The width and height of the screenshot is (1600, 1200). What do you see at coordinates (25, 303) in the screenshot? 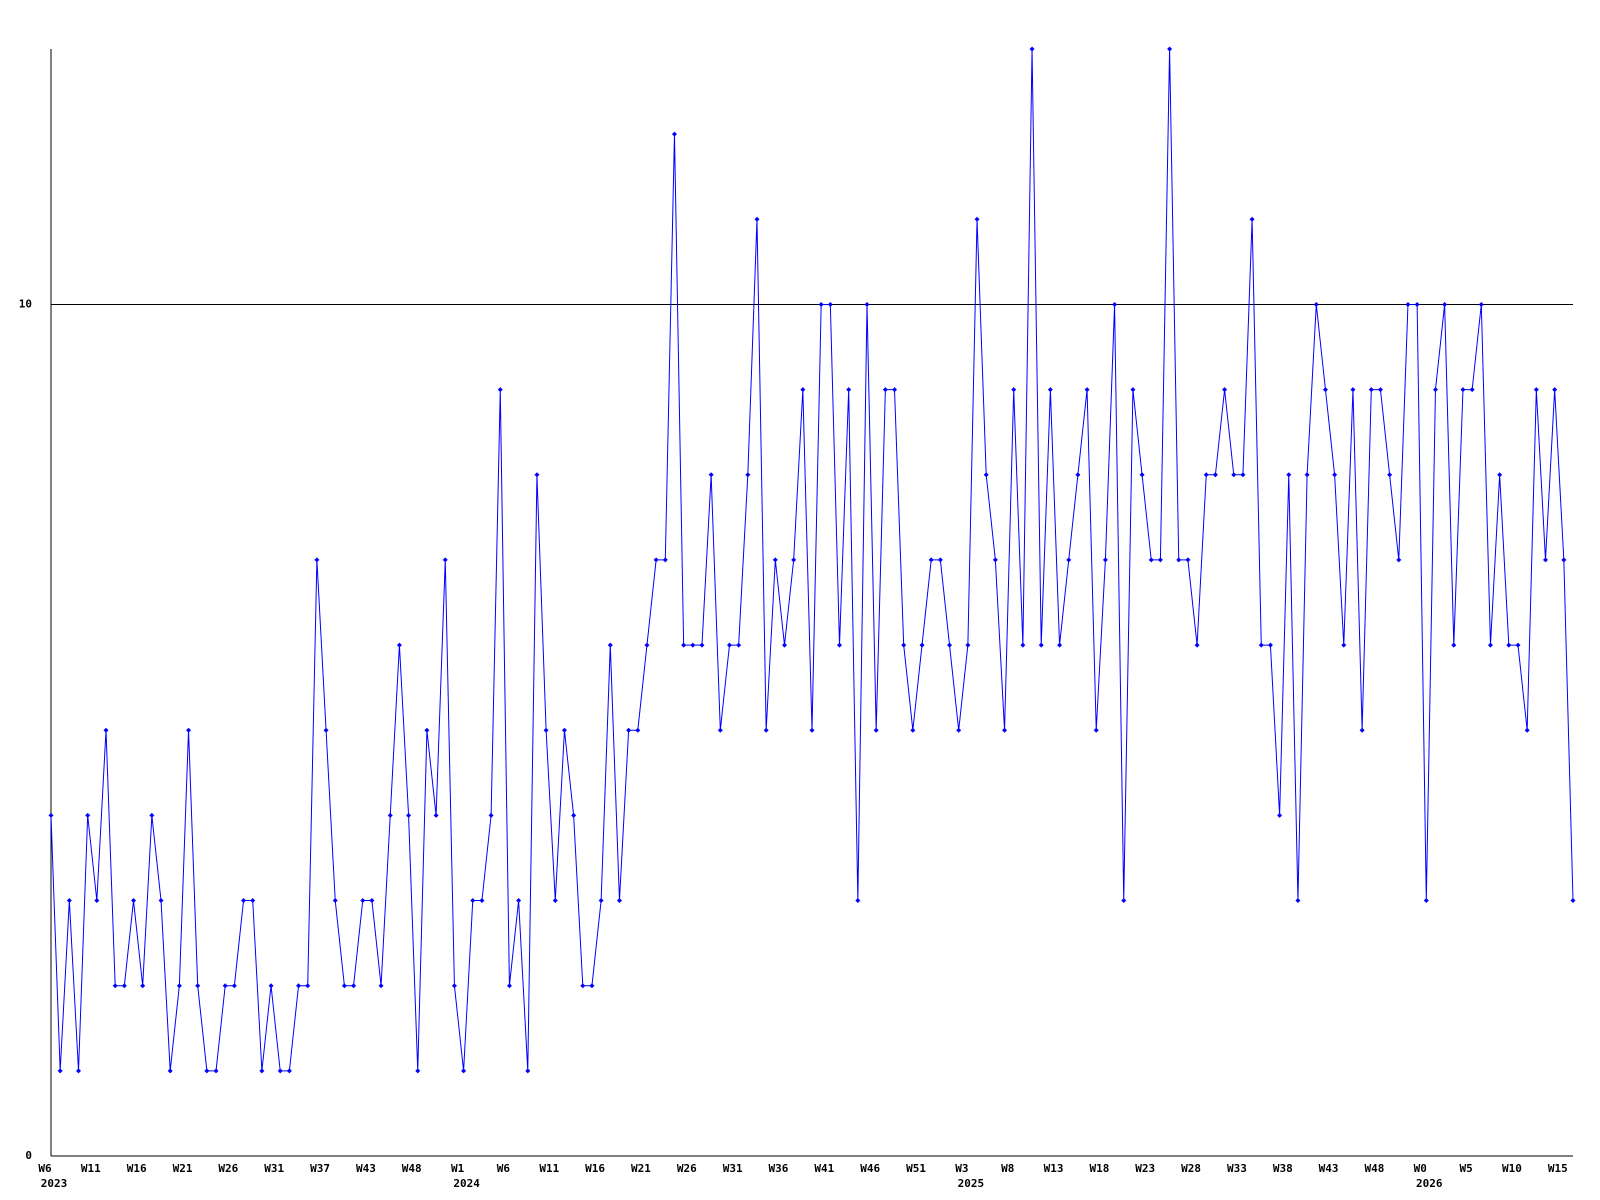
I see `y-tick-label: 10` at bounding box center [25, 303].